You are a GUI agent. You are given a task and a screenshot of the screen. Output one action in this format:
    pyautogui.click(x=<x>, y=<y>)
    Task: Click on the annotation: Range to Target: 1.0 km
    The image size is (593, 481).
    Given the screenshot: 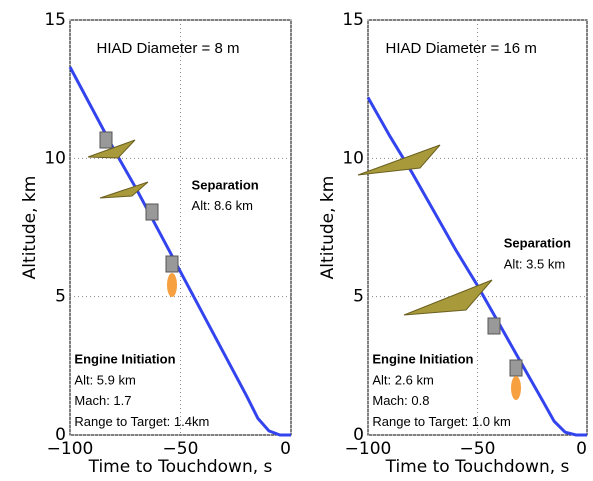 What is the action you would take?
    pyautogui.click(x=441, y=421)
    